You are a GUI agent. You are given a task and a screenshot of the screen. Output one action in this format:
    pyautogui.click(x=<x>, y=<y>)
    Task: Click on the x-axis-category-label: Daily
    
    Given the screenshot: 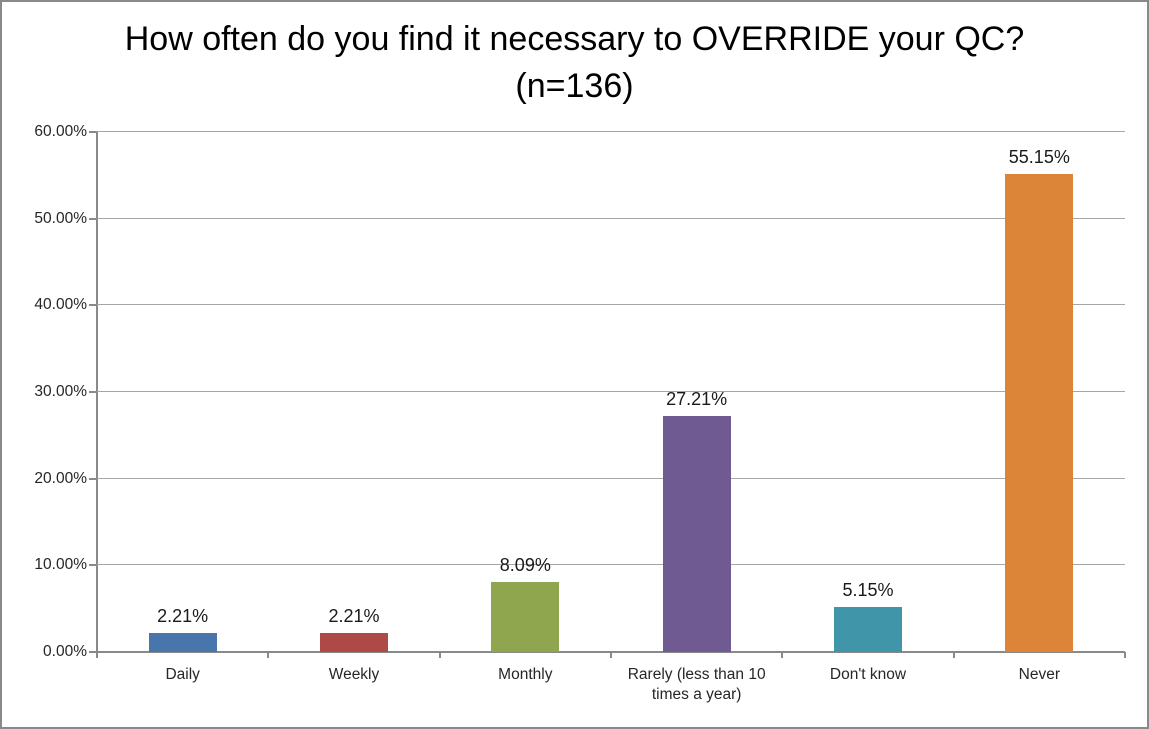 What is the action you would take?
    pyautogui.click(x=182, y=674)
    